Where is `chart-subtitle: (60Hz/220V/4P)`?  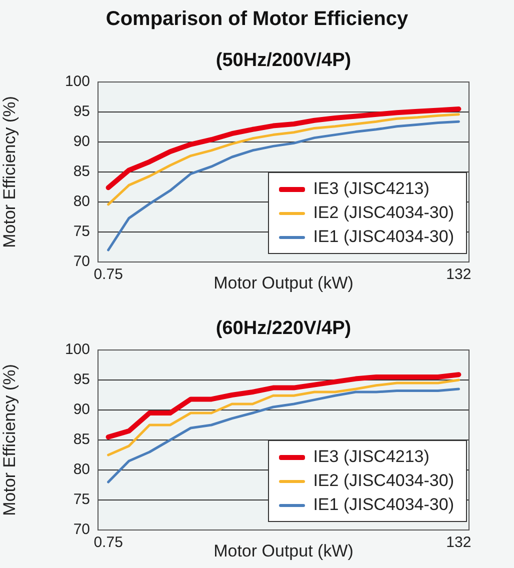
chart-subtitle: (60Hz/220V/4P) is located at coordinates (283, 329).